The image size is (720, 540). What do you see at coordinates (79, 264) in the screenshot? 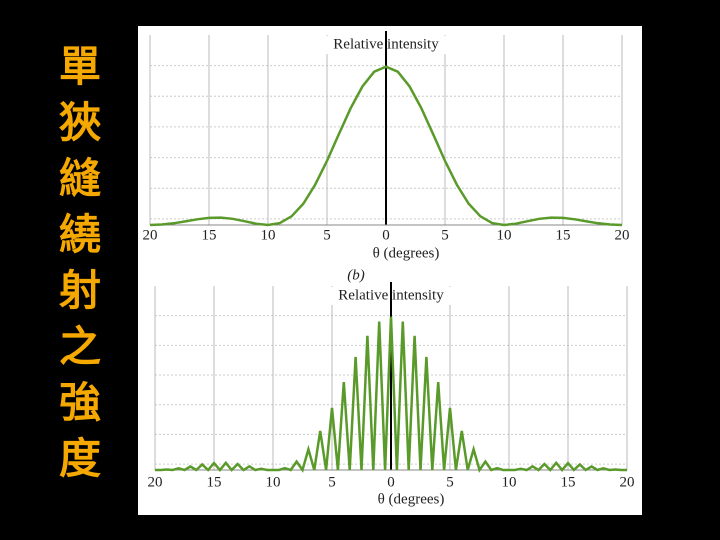
I see `slide-title: 單狹縫繞射之強度` at bounding box center [79, 264].